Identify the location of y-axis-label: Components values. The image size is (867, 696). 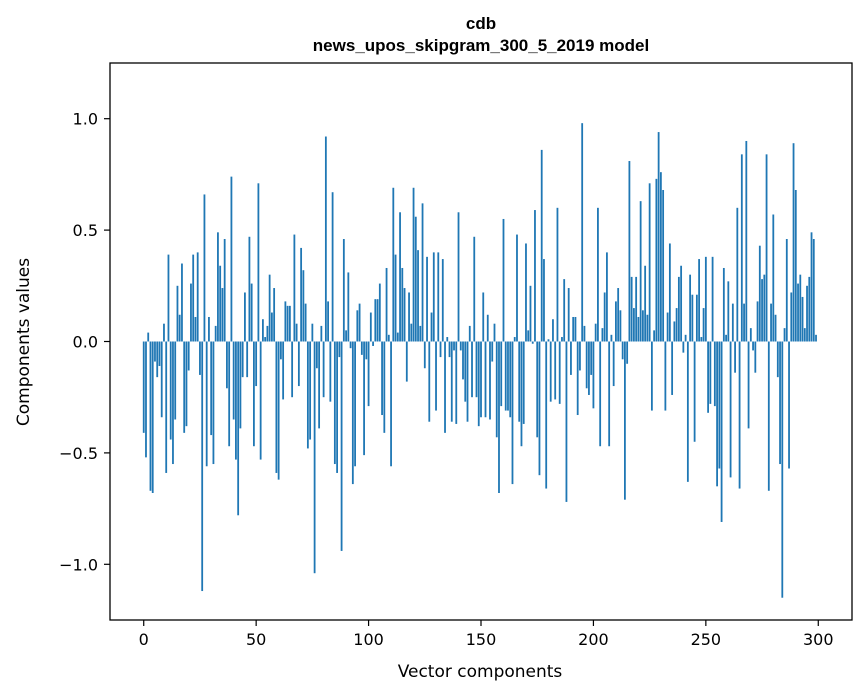
(24, 342).